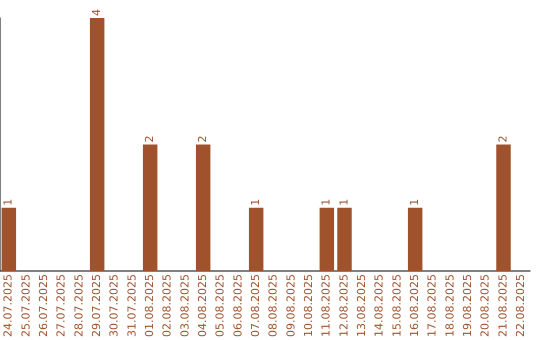 This screenshot has width=540, height=340. I want to click on x-tick-label: 09.08.2025, so click(291, 306).